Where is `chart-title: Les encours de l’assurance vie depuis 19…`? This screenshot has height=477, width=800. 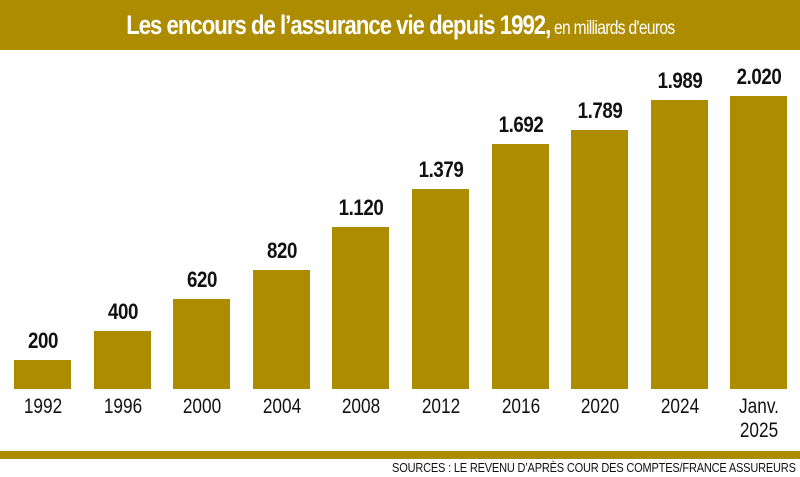 chart-title: Les encours de l’assurance vie depuis 19… is located at coordinates (400, 25).